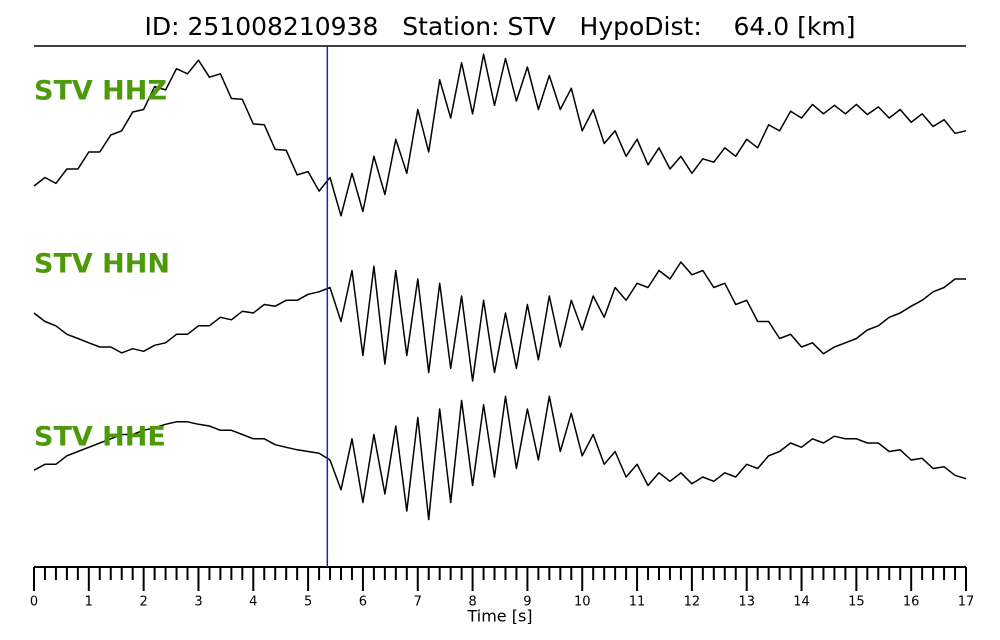  What do you see at coordinates (253, 602) in the screenshot?
I see `x-tick-label: 4` at bounding box center [253, 602].